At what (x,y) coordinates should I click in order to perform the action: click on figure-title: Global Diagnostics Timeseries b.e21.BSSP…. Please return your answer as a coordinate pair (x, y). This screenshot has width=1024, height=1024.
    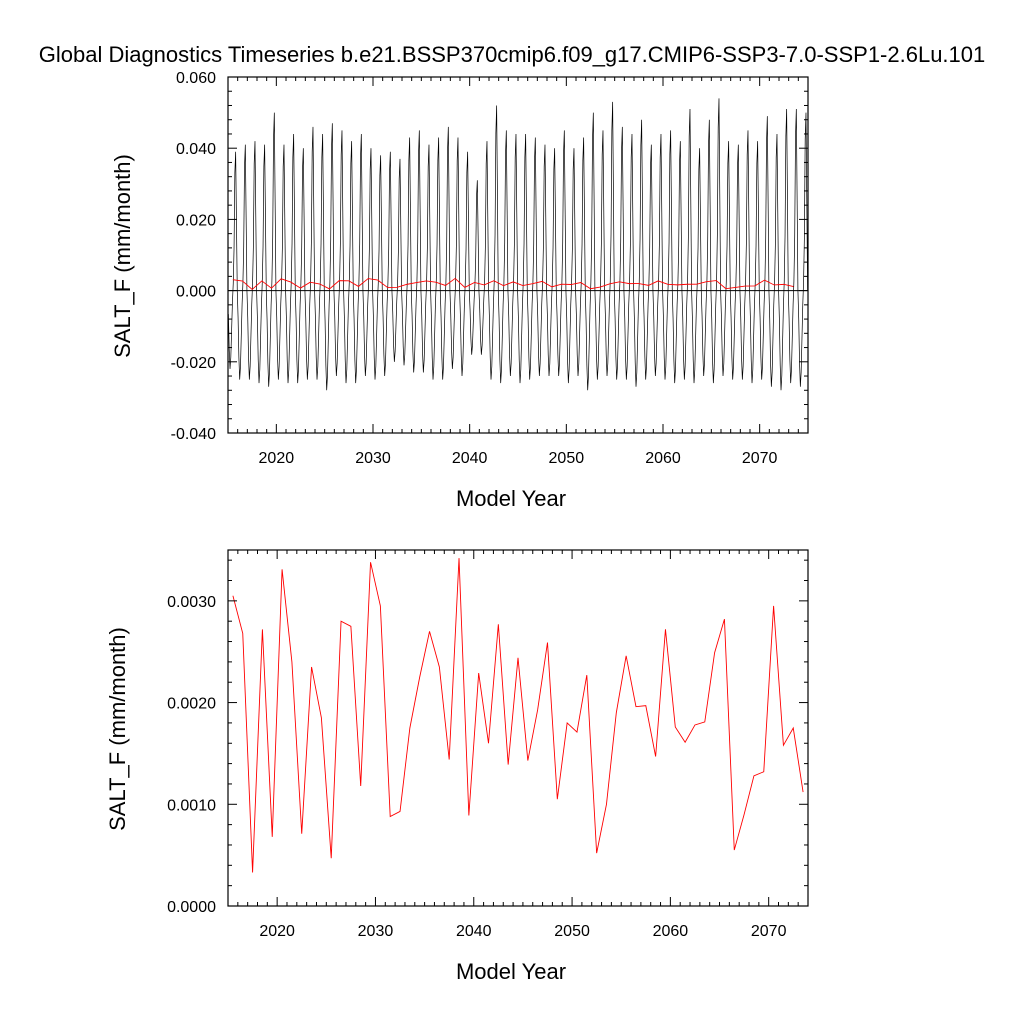
    Looking at the image, I should click on (512, 54).